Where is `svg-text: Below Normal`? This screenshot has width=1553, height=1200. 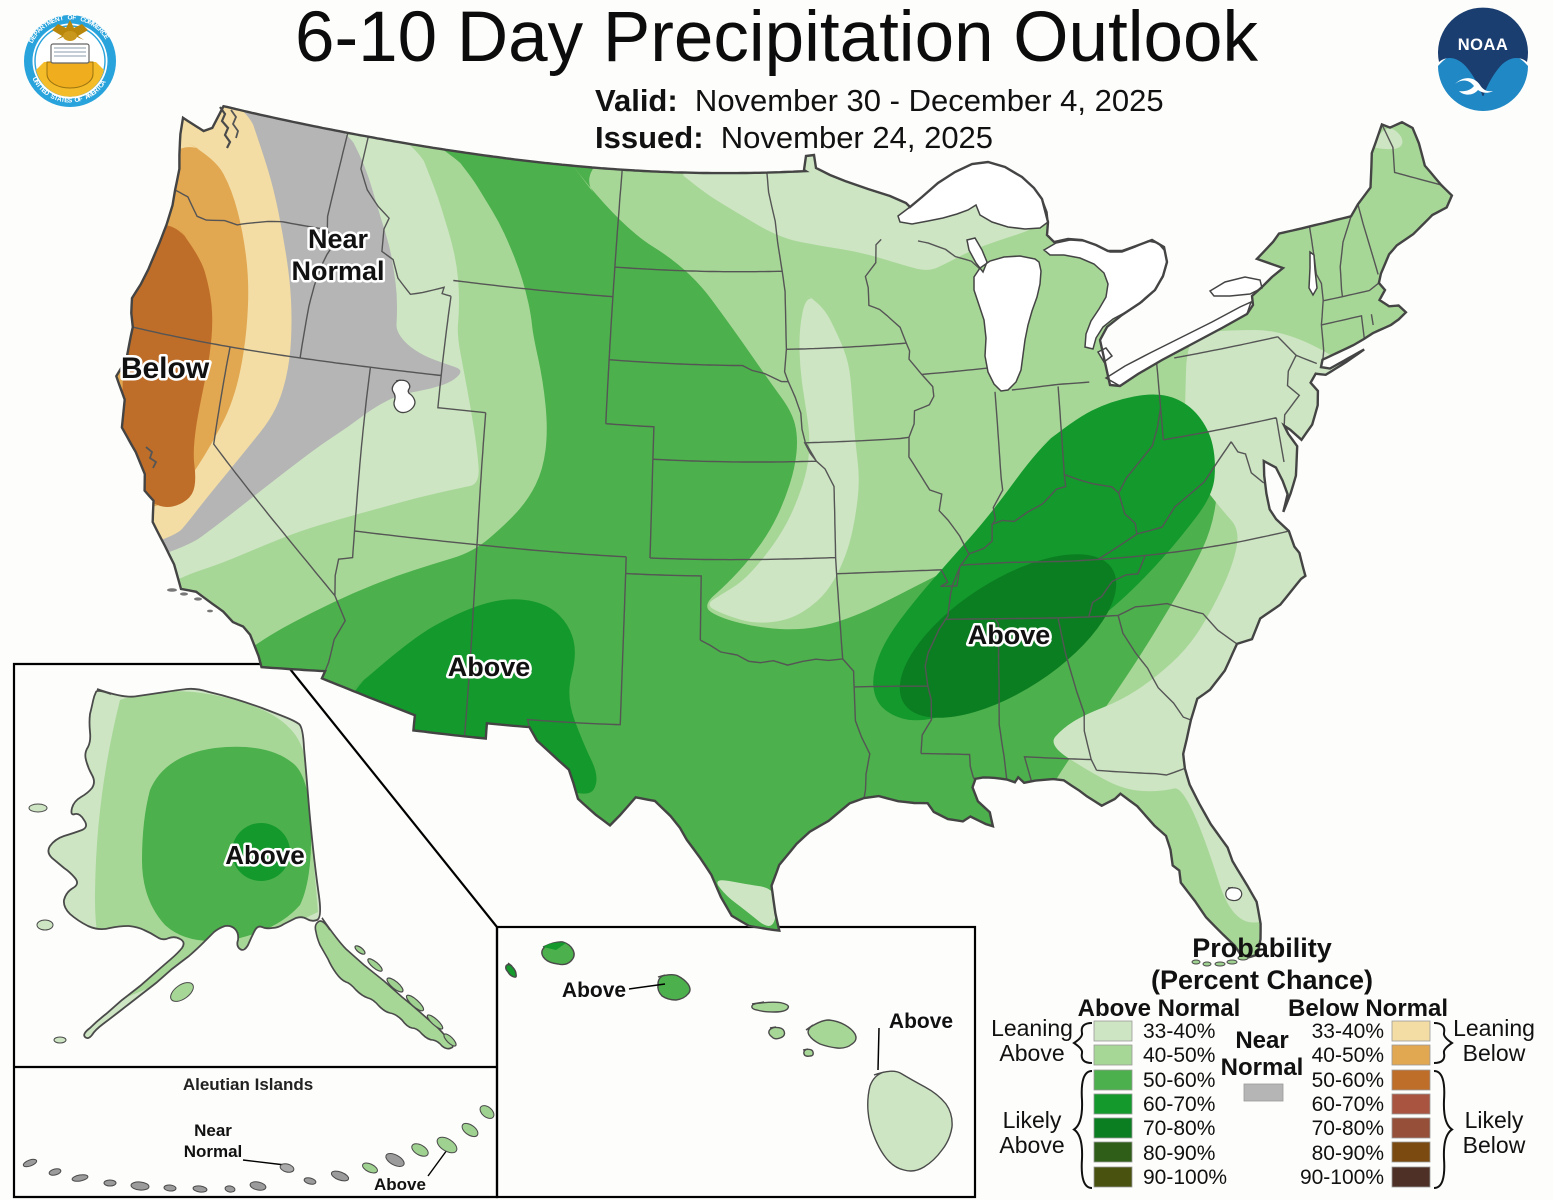
svg-text: Below Normal is located at coordinates (1368, 1008).